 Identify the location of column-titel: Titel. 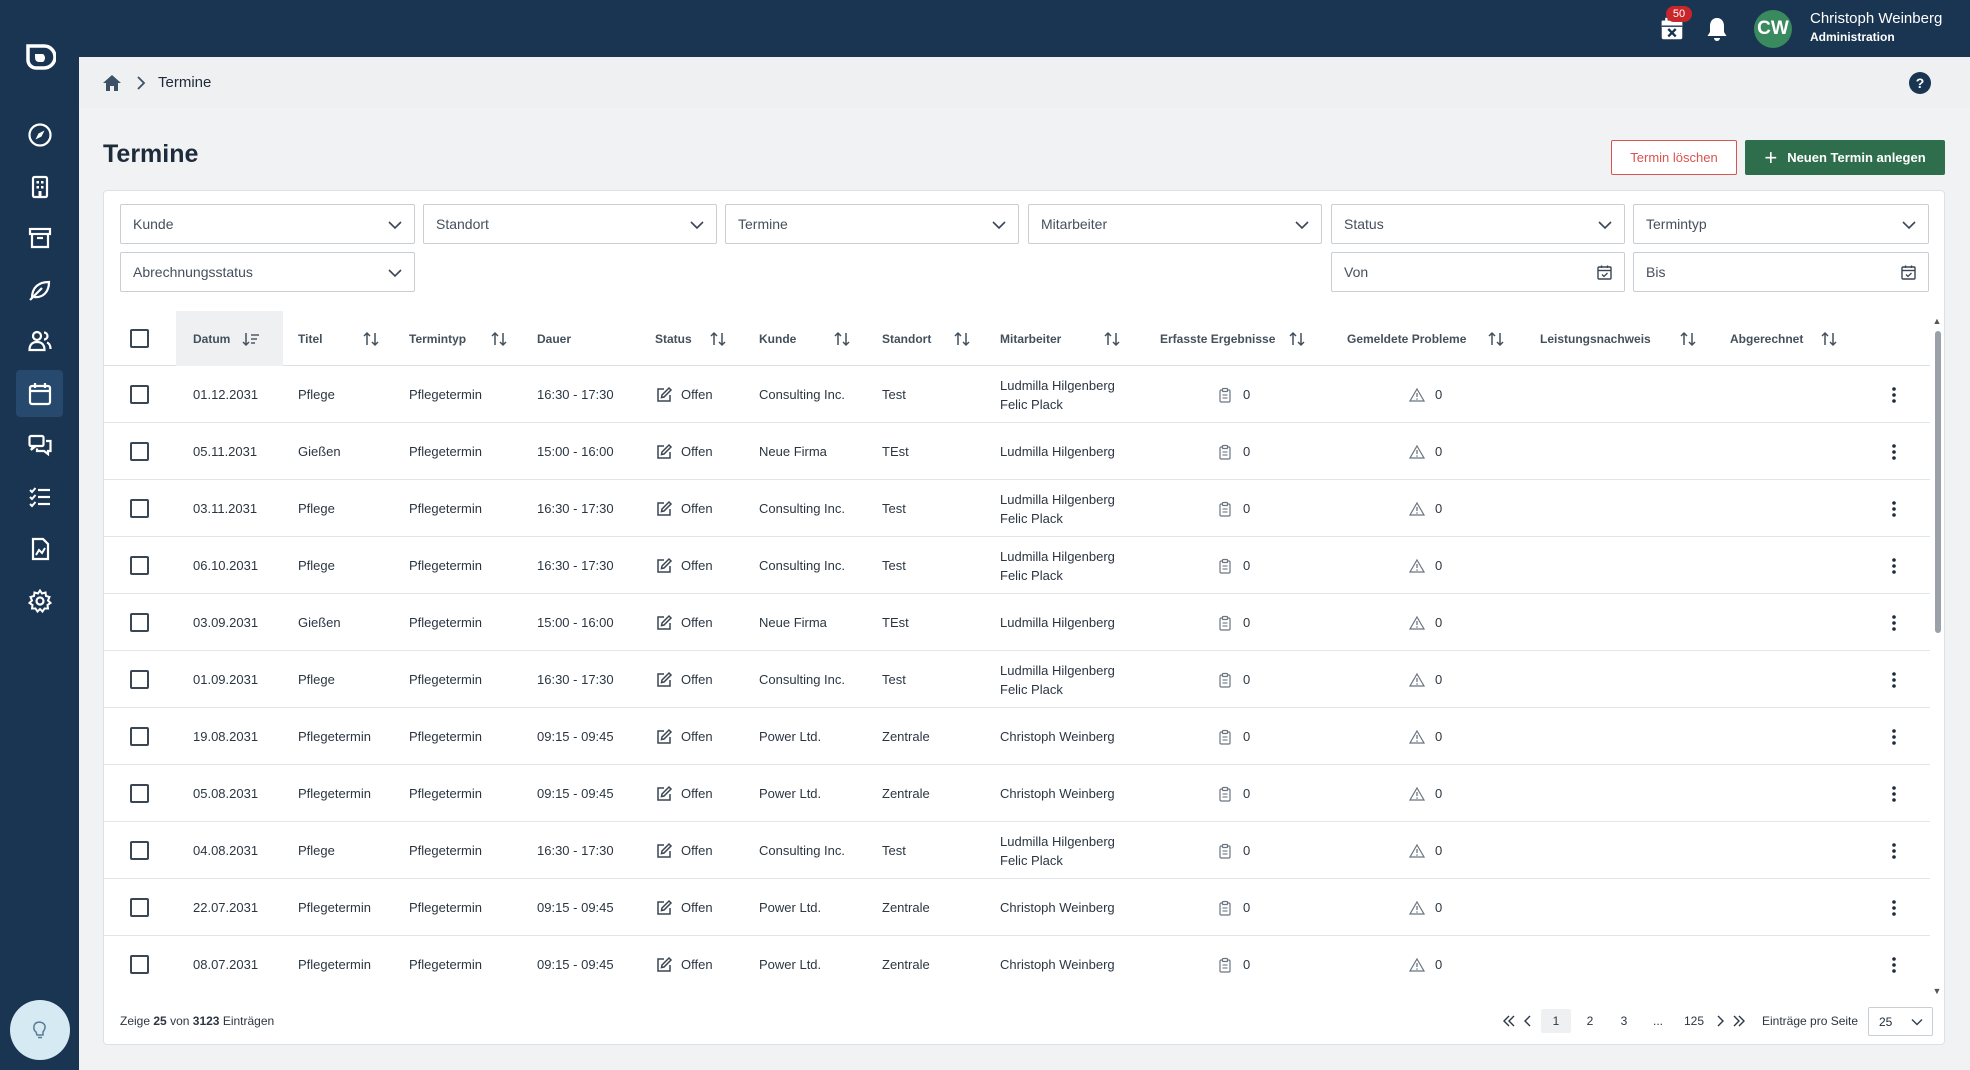
(338, 338).